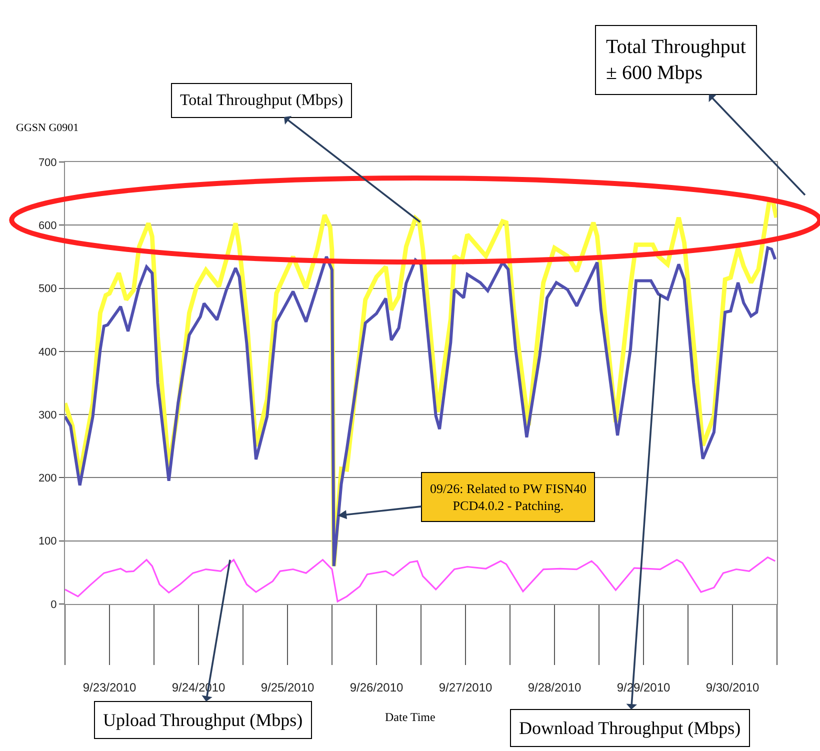 The width and height of the screenshot is (820, 751). What do you see at coordinates (465, 687) in the screenshot?
I see `x-tick-label: 9/27/2010` at bounding box center [465, 687].